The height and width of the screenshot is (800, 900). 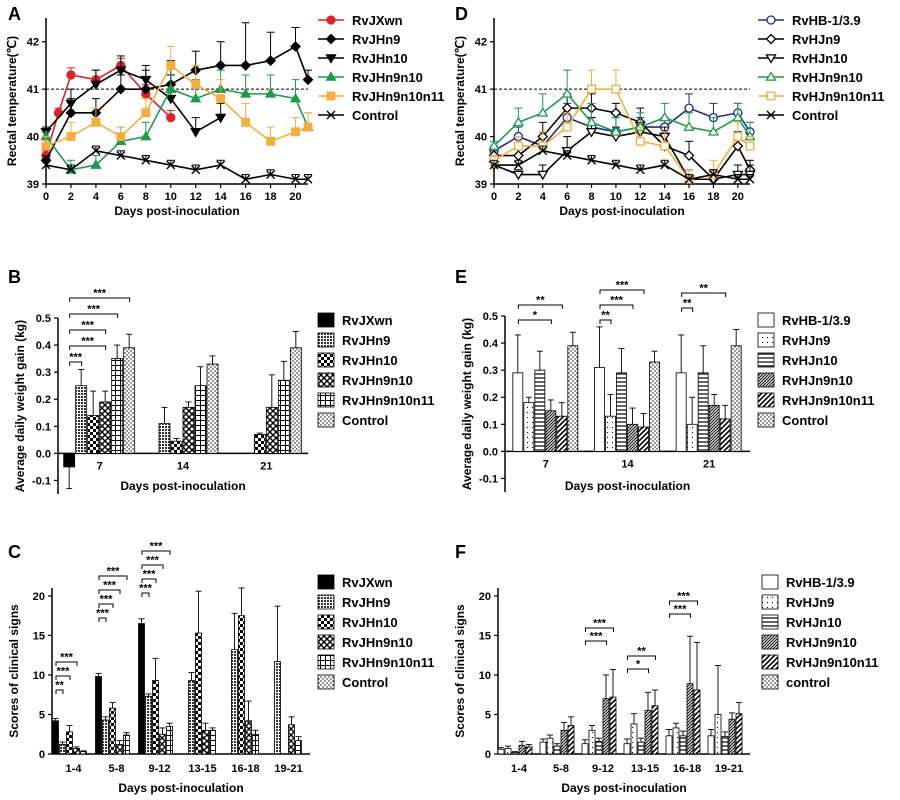 I want to click on panel-f-category-label: 13-15, so click(x=645, y=769).